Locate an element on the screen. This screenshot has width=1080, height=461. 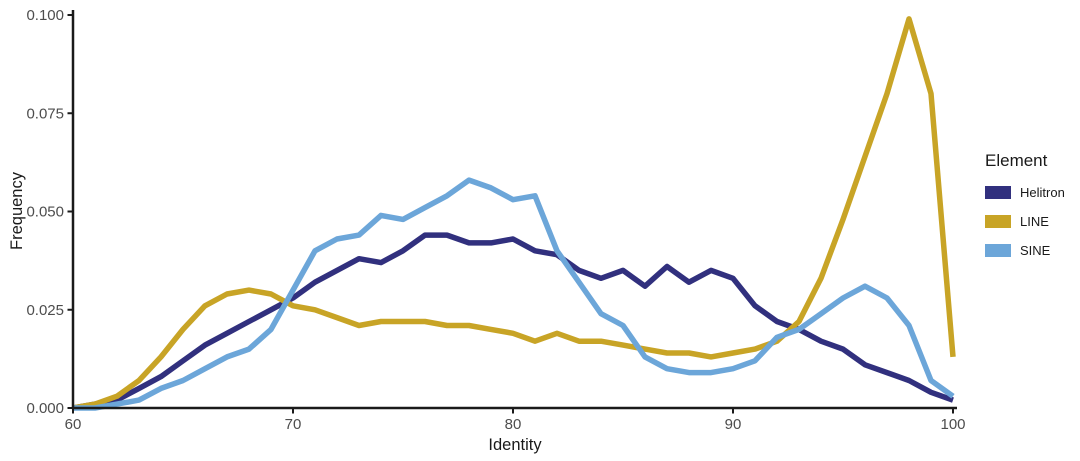
x-tick-label: 60 is located at coordinates (73, 424).